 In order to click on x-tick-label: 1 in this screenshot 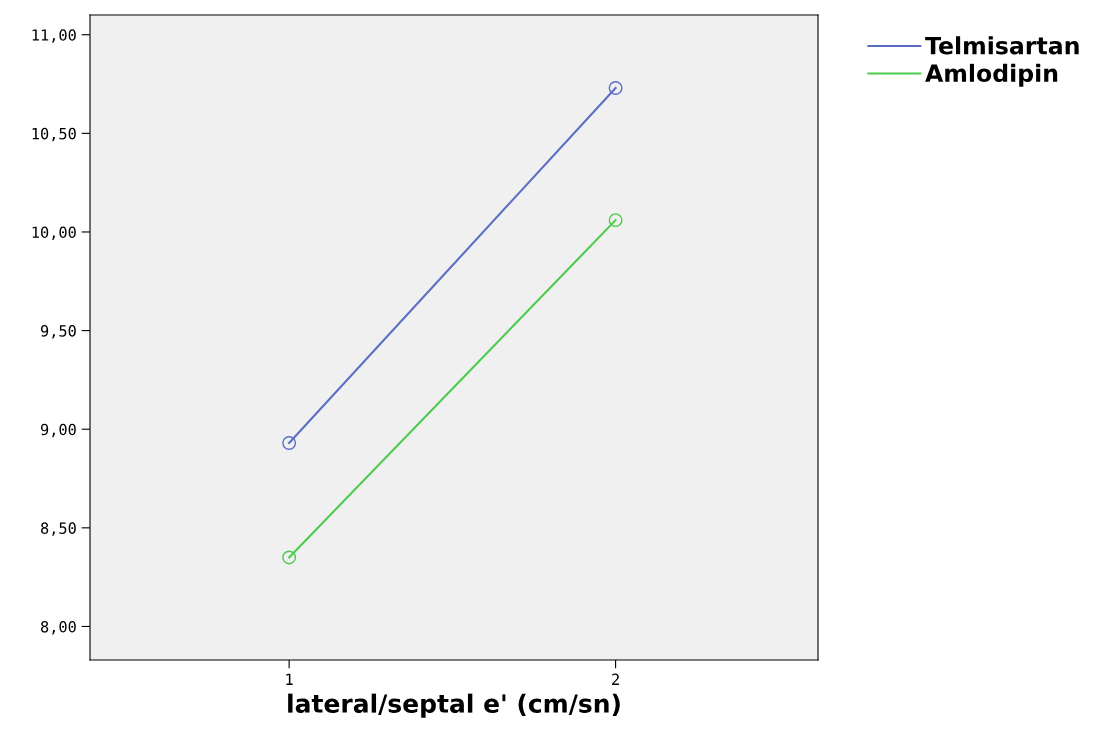, I will do `click(289, 679)`.